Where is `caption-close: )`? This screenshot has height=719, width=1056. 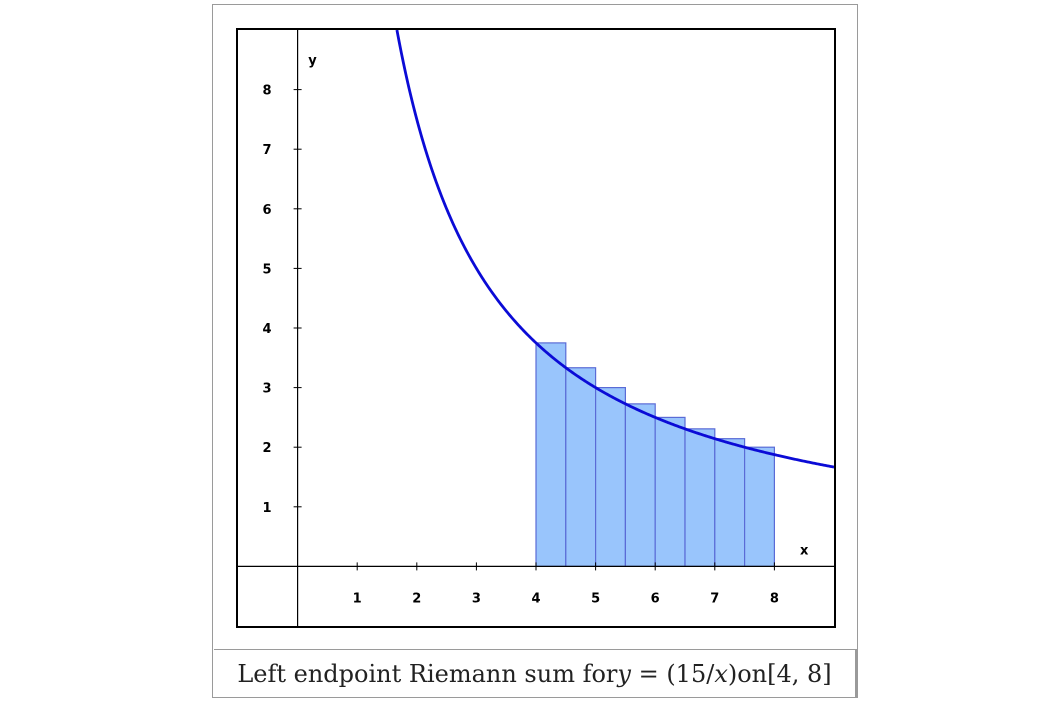
caption-close: ) is located at coordinates (732, 673).